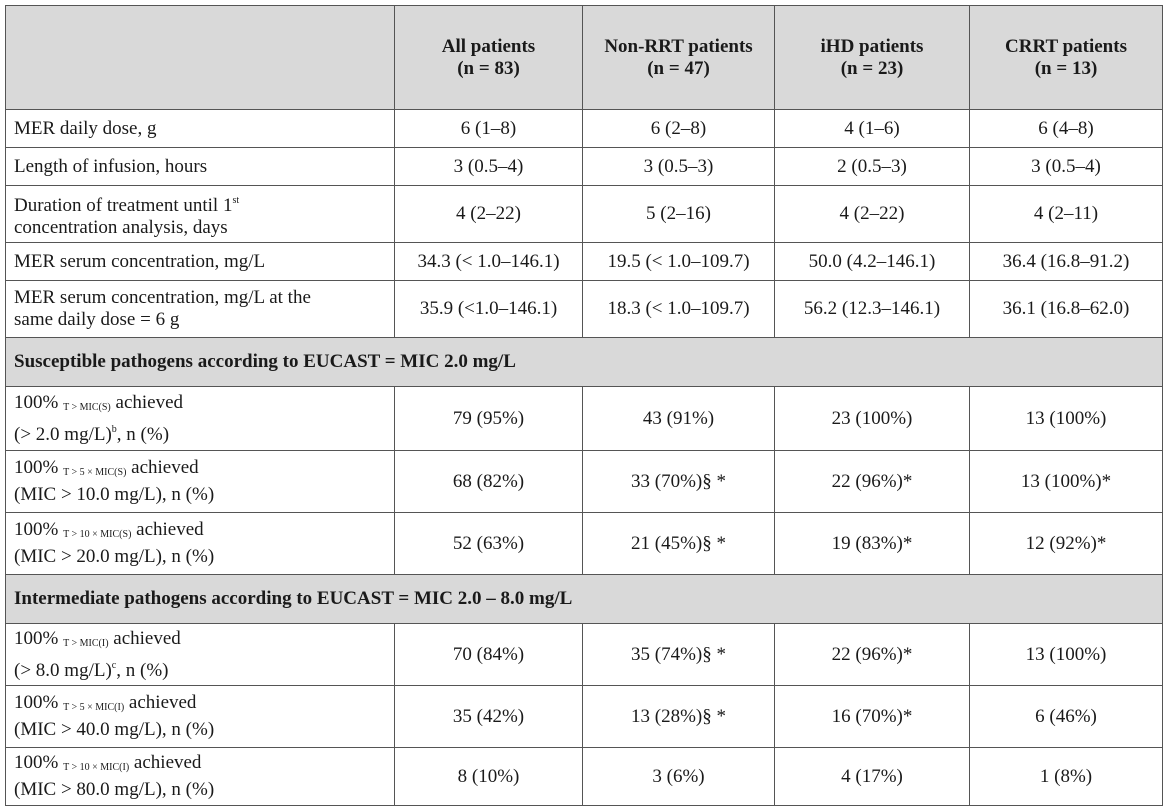  I want to click on table-cell: 36.4 (16.8–91.2), so click(1066, 261).